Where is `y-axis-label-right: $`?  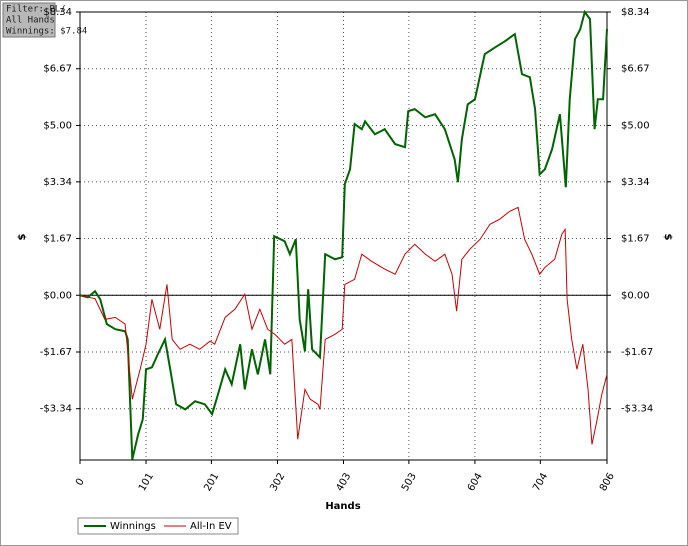
y-axis-label-right: $ is located at coordinates (667, 237).